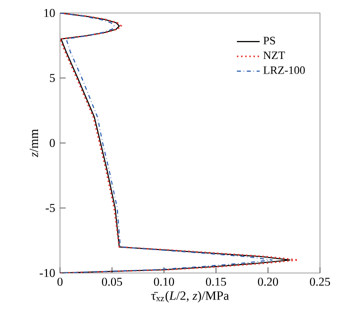  I want to click on y-tick-label: -10, so click(47, 273).